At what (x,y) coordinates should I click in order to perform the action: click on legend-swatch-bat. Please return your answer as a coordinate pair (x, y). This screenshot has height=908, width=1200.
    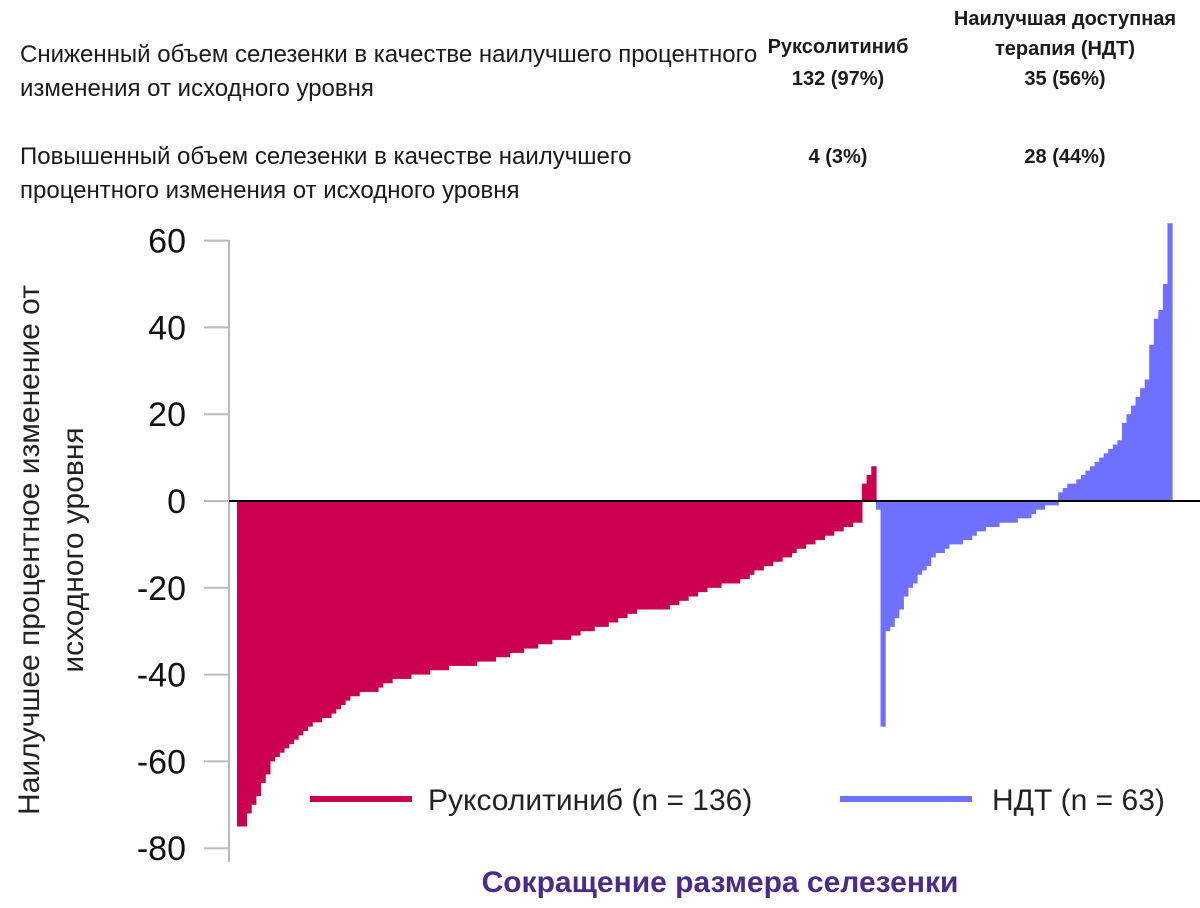
    Looking at the image, I should click on (906, 799).